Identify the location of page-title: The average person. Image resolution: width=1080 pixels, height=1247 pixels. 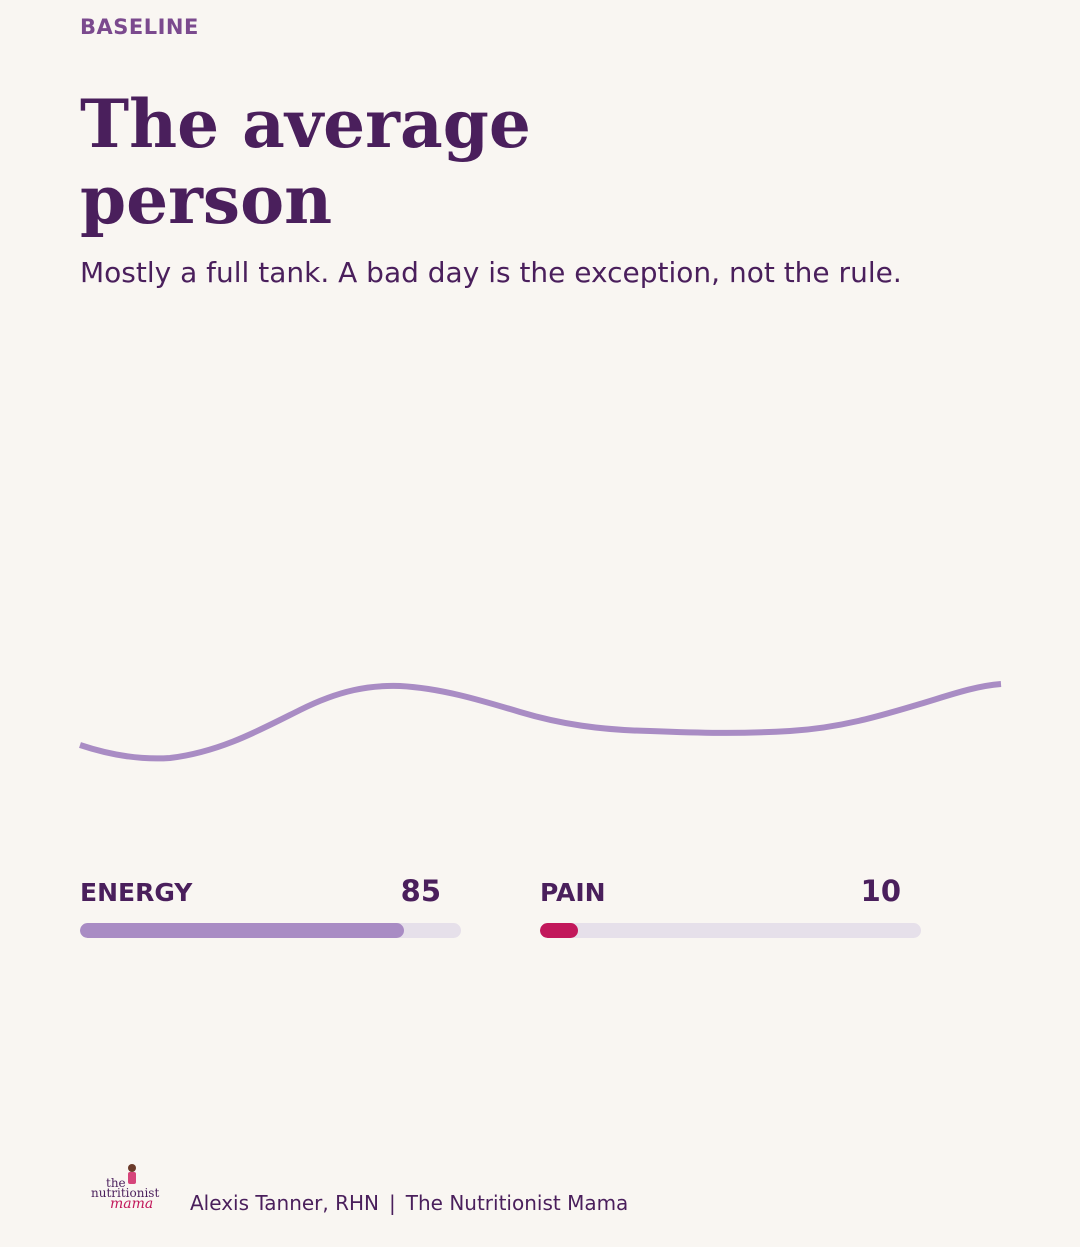
(305, 162).